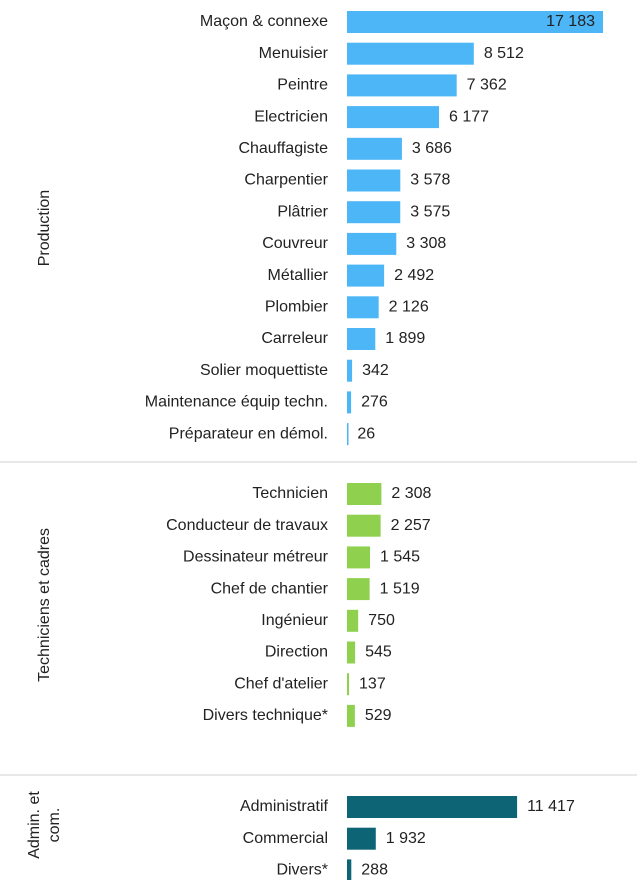 The image size is (637, 885). What do you see at coordinates (378, 652) in the screenshot?
I see `value-label: 545` at bounding box center [378, 652].